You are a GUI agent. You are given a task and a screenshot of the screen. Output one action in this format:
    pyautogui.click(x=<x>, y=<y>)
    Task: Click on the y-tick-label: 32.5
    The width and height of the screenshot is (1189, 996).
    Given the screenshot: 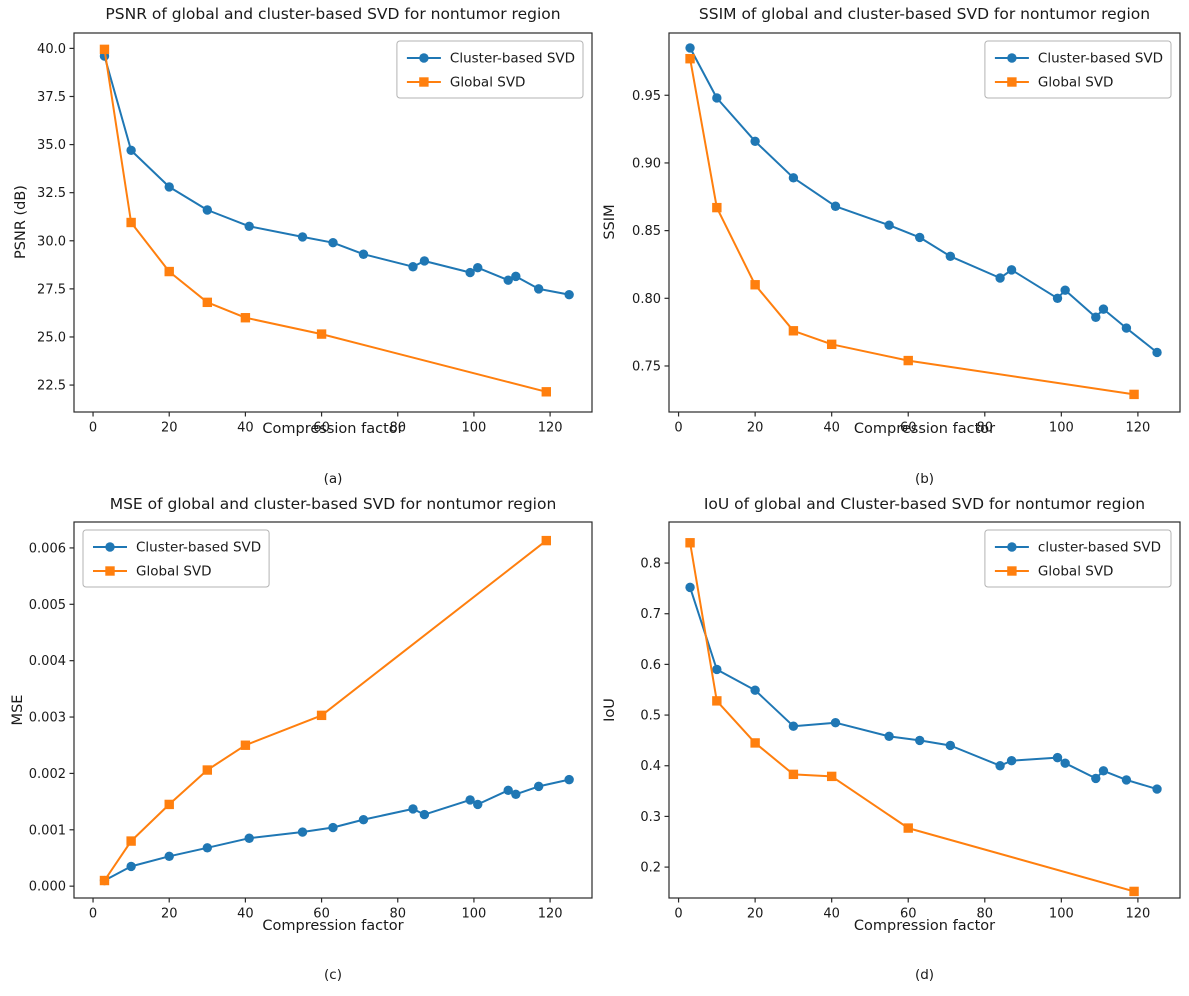 What is the action you would take?
    pyautogui.click(x=51, y=193)
    